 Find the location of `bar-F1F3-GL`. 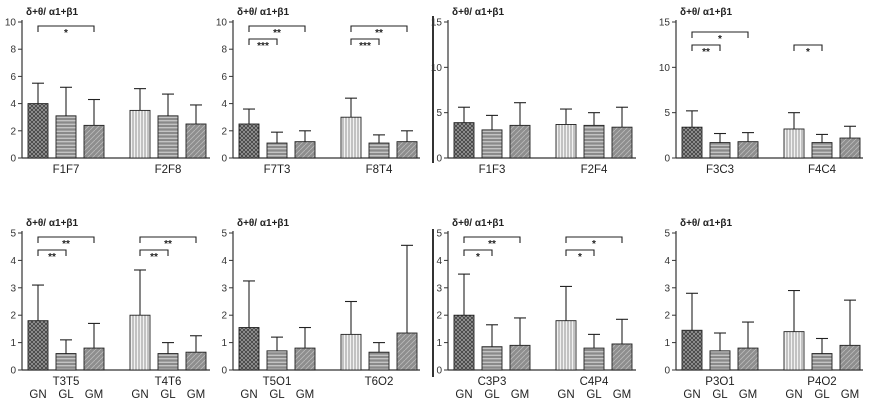

bar-F1F3-GL is located at coordinates (492, 144).